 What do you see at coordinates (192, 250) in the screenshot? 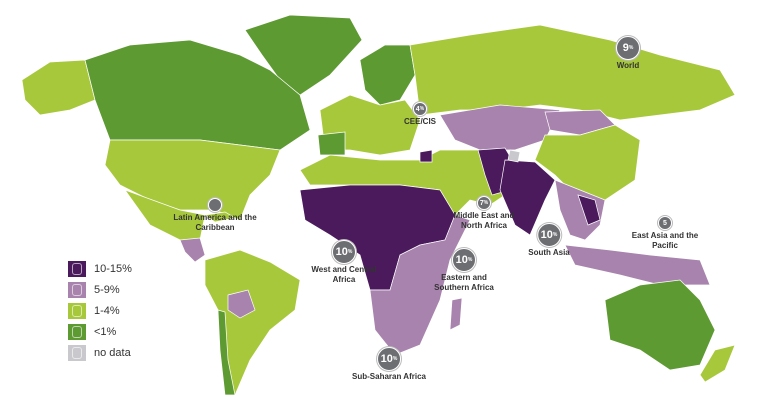
I see `region-central-america` at bounding box center [192, 250].